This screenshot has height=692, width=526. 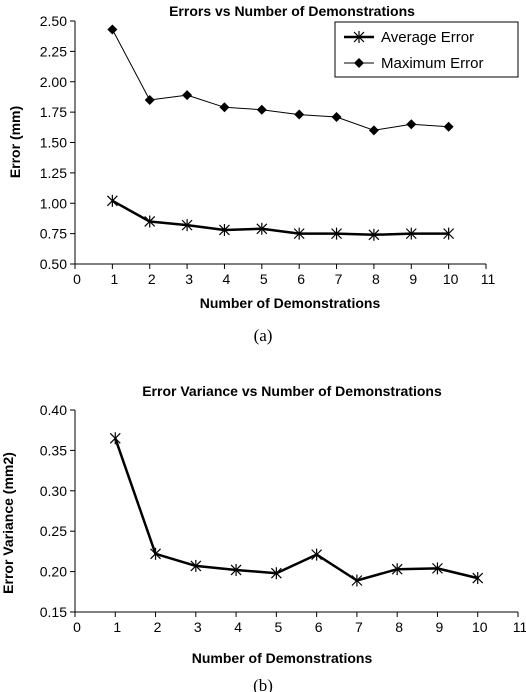 What do you see at coordinates (263, 684) in the screenshot?
I see `chart-b-caption: (b)` at bounding box center [263, 684].